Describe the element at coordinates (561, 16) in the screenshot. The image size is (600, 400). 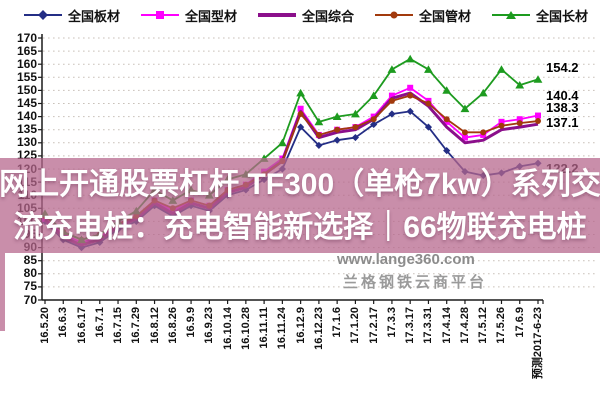
I see `legend-label: 全国长材` at that location.